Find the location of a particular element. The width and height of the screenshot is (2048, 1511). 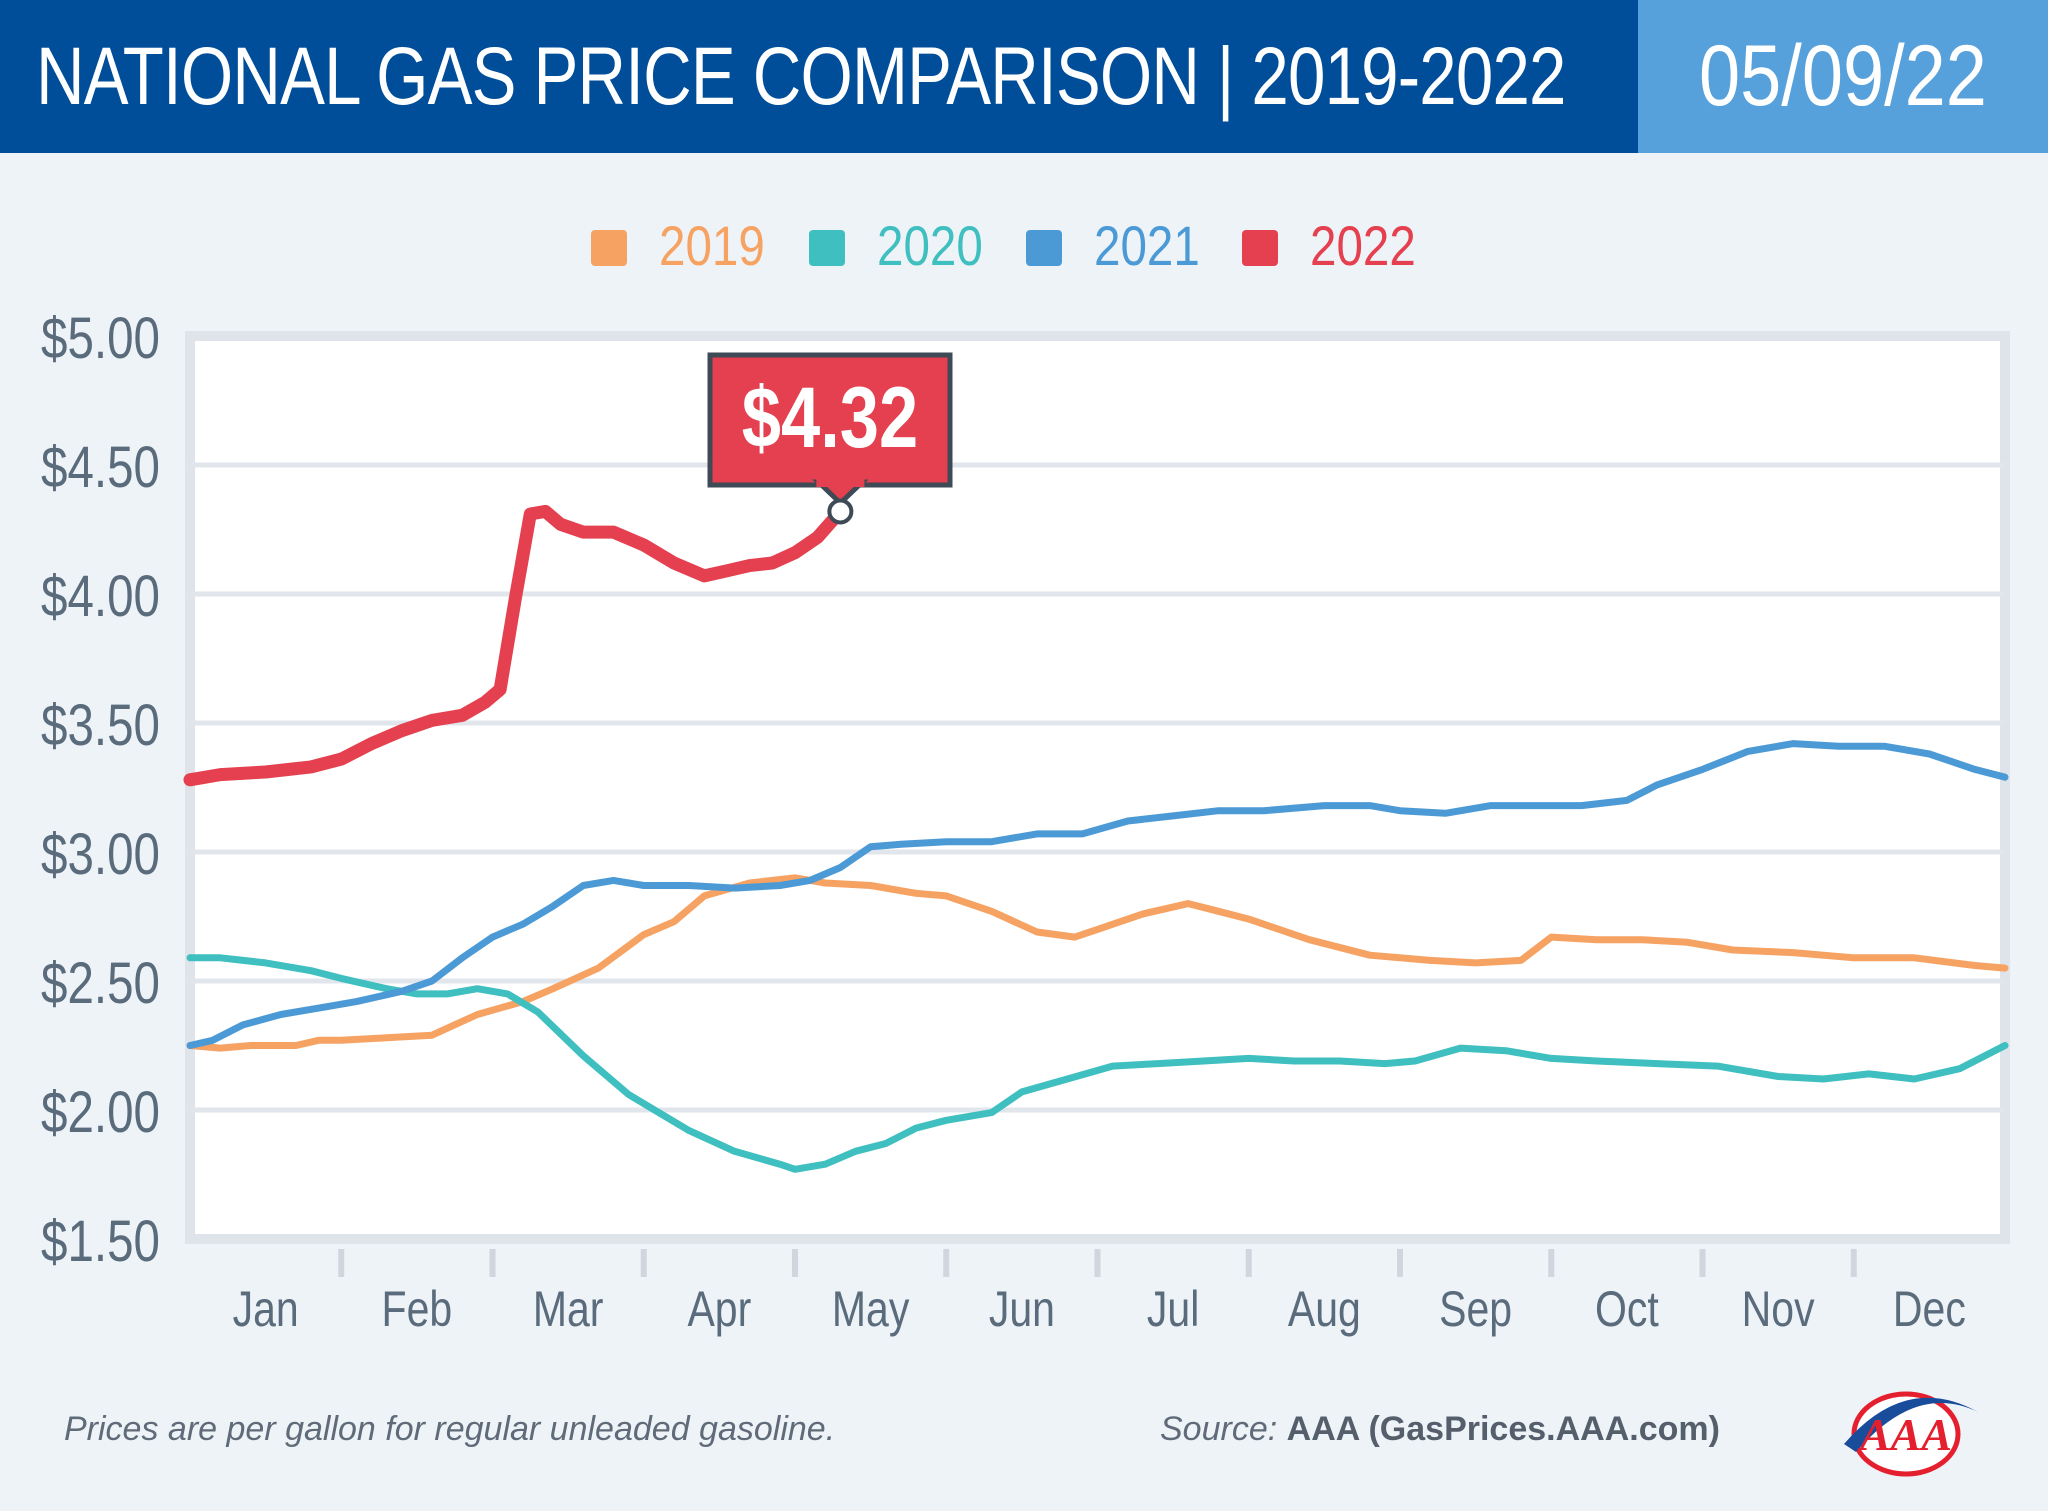

source-credit: Source: AAA (GasPrices.AAA.com) is located at coordinates (1440, 1429).